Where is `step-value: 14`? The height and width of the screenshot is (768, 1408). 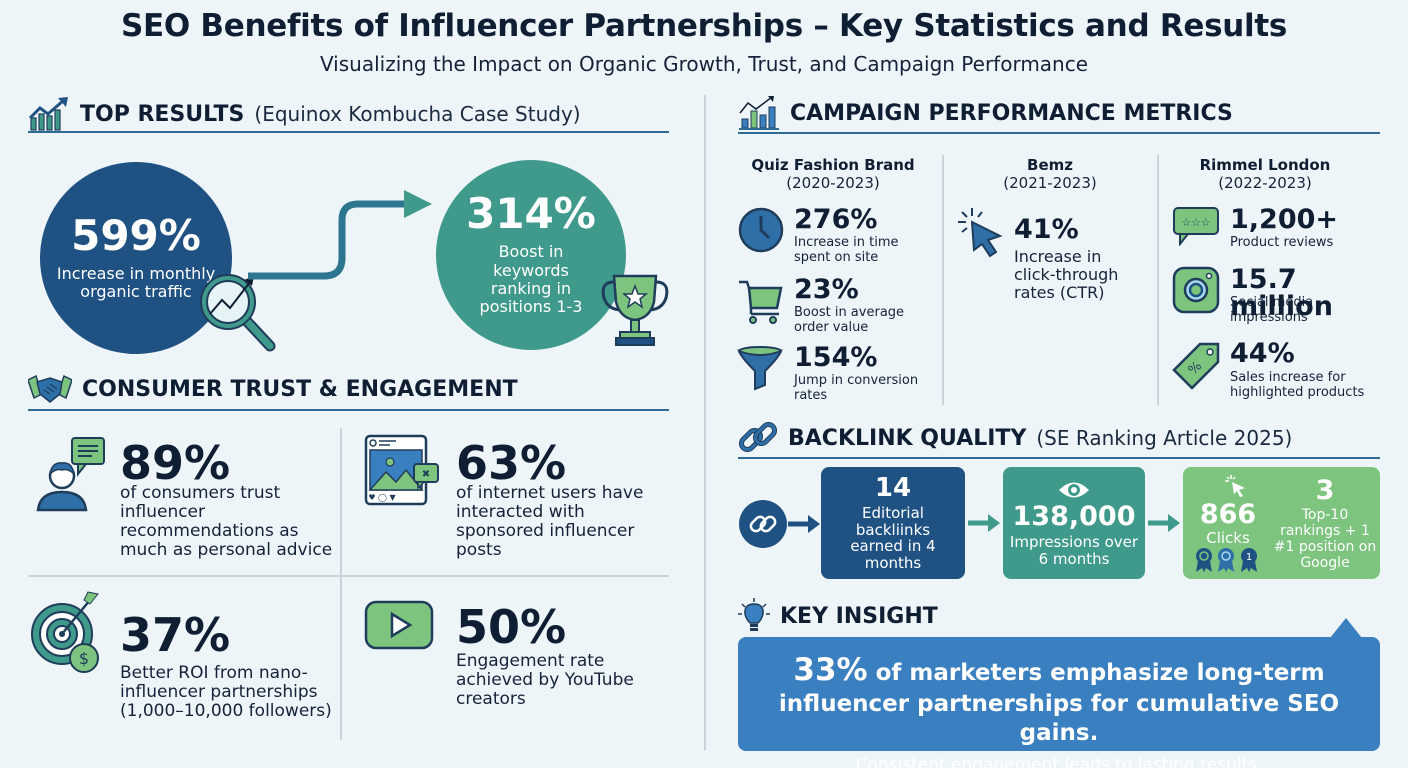 step-value: 14 is located at coordinates (893, 488).